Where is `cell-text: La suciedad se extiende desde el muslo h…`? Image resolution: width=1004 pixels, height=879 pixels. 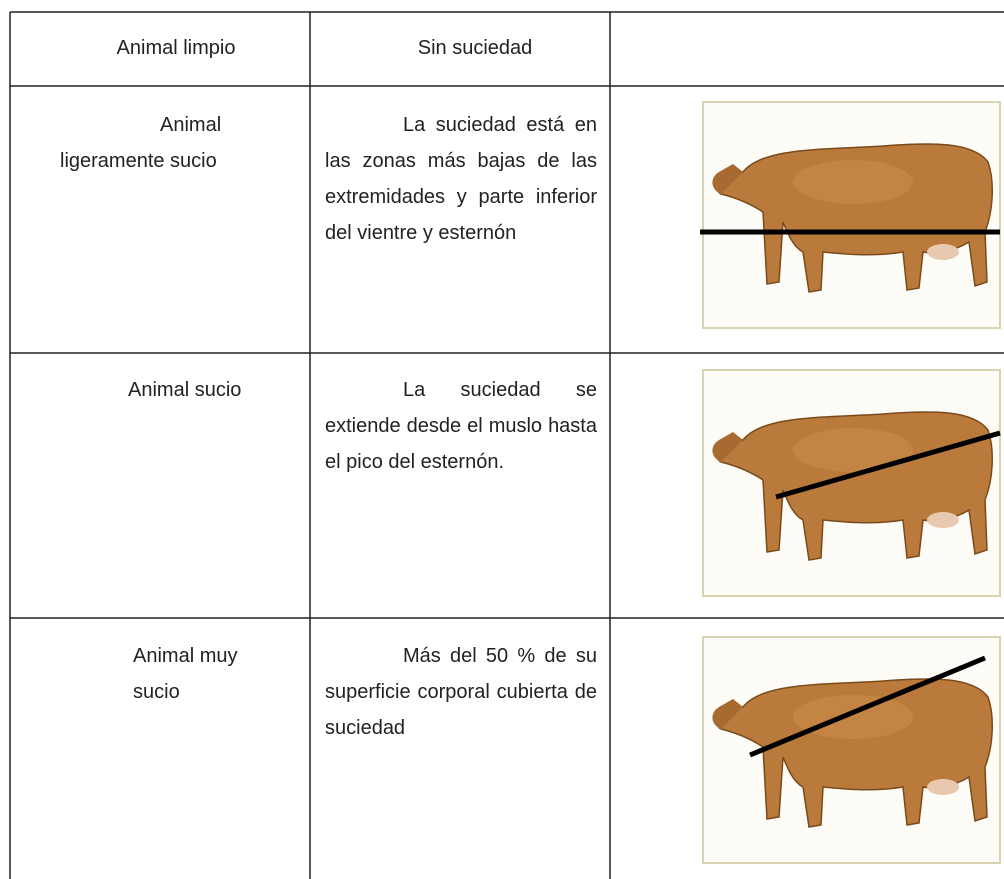
cell-text: La suciedad se extiende desde el muslo h… is located at coordinates (461, 426).